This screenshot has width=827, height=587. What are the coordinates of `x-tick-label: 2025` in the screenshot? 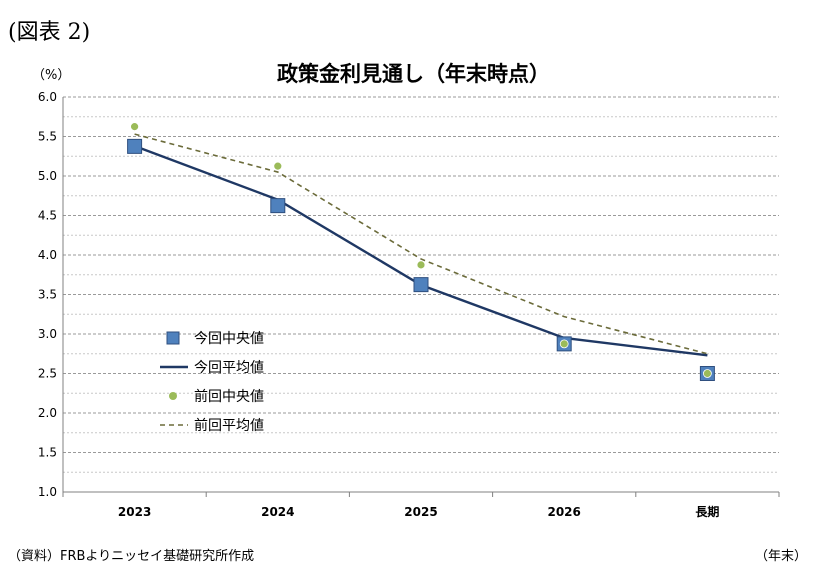 It's located at (420, 512).